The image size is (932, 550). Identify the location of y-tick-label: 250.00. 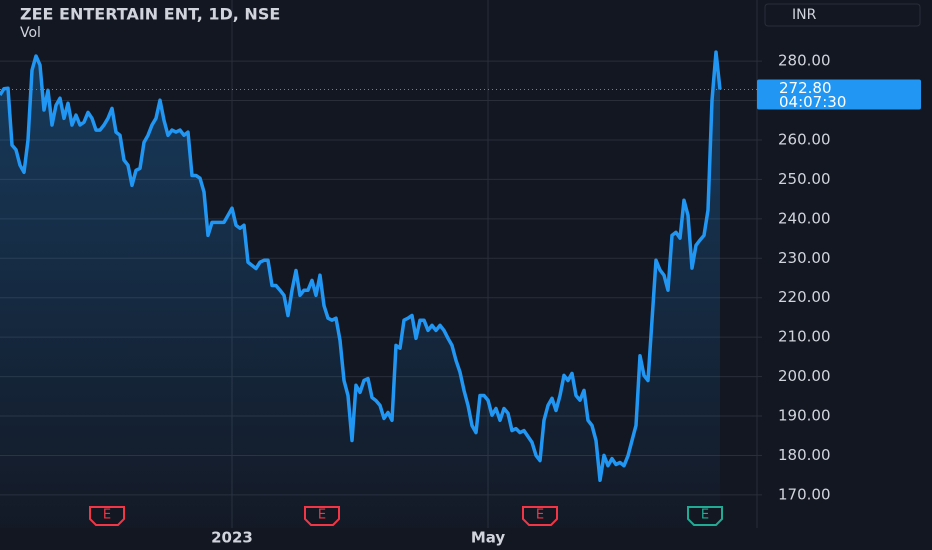
(804, 179).